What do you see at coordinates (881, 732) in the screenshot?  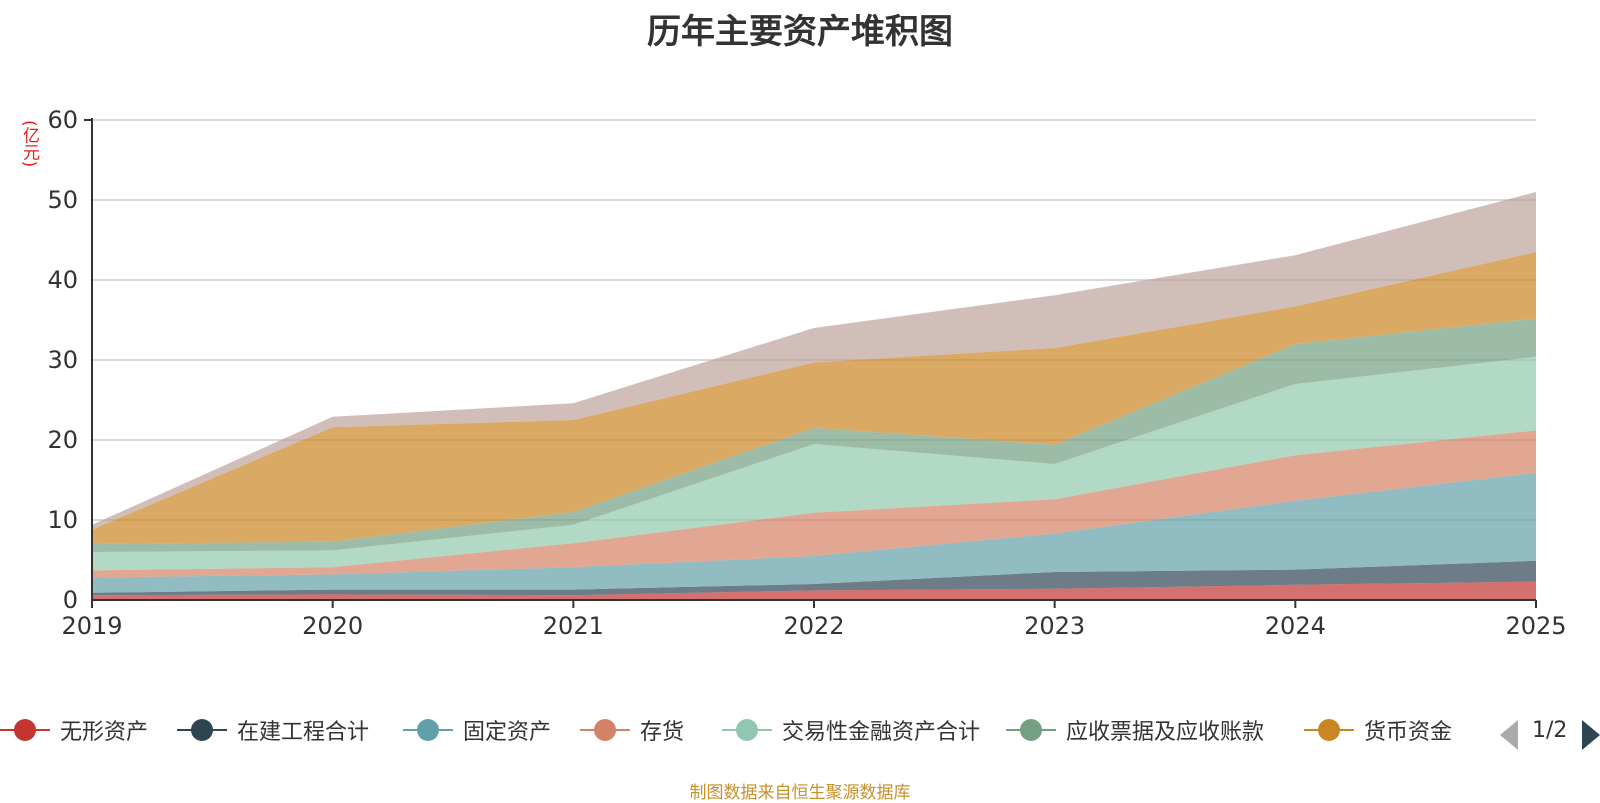 I see `legend-label: 交易性金融资产合计` at bounding box center [881, 732].